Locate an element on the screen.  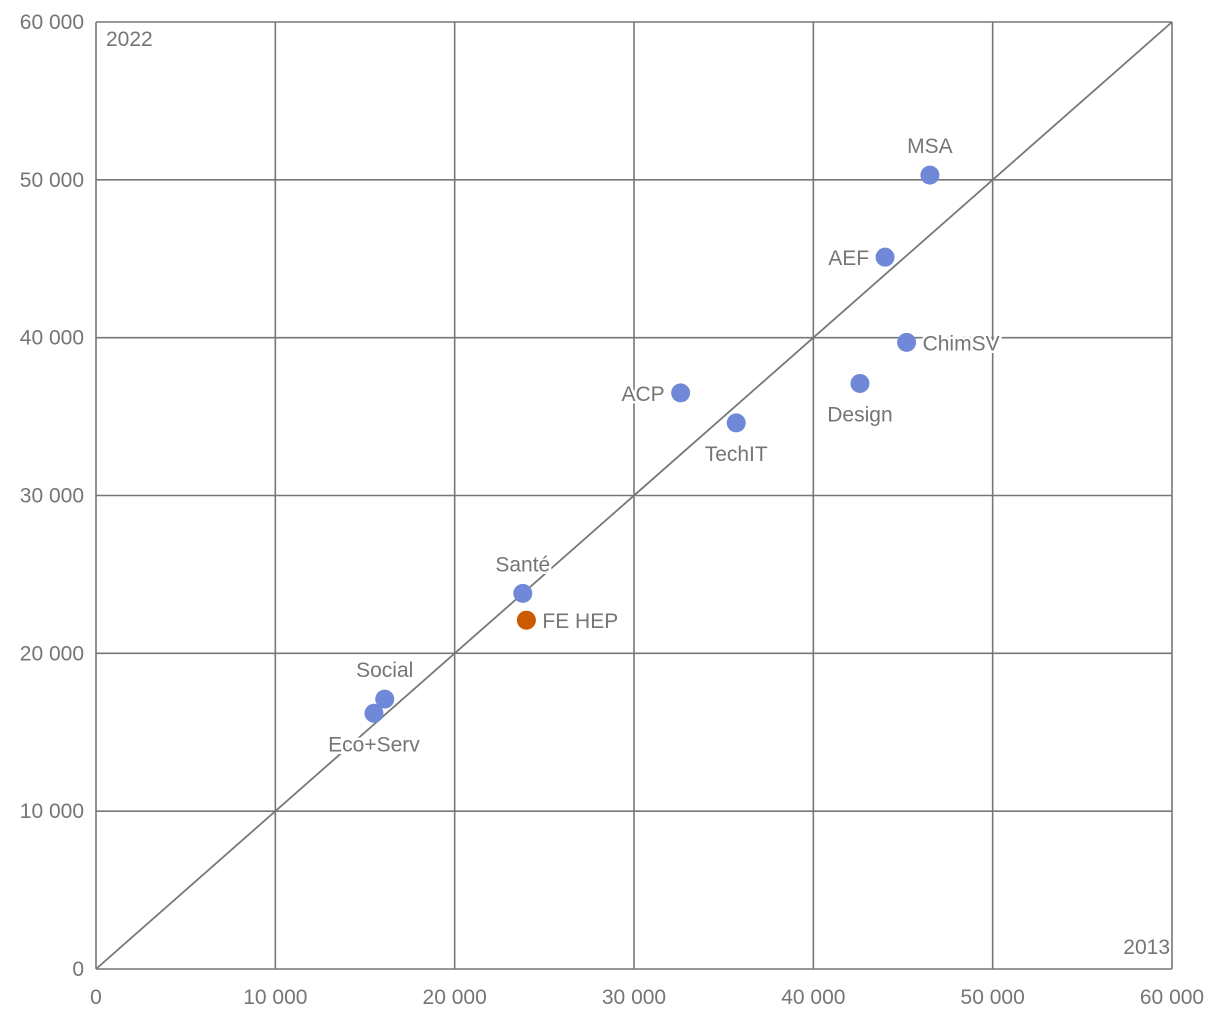
y-axis-title: 2022 is located at coordinates (129, 39).